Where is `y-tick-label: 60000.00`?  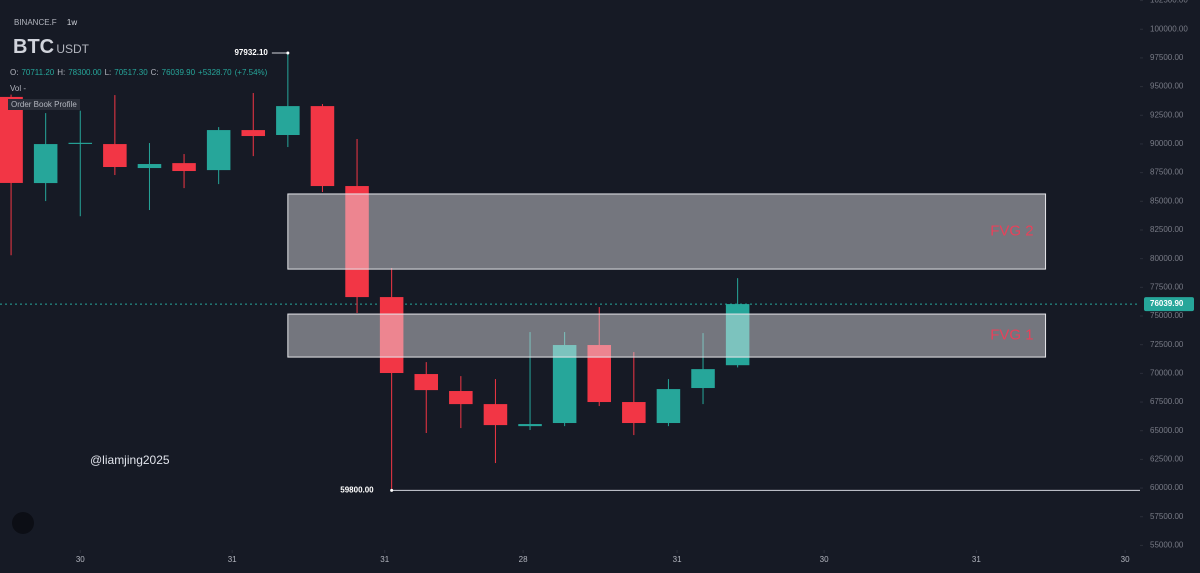 y-tick-label: 60000.00 is located at coordinates (1167, 487).